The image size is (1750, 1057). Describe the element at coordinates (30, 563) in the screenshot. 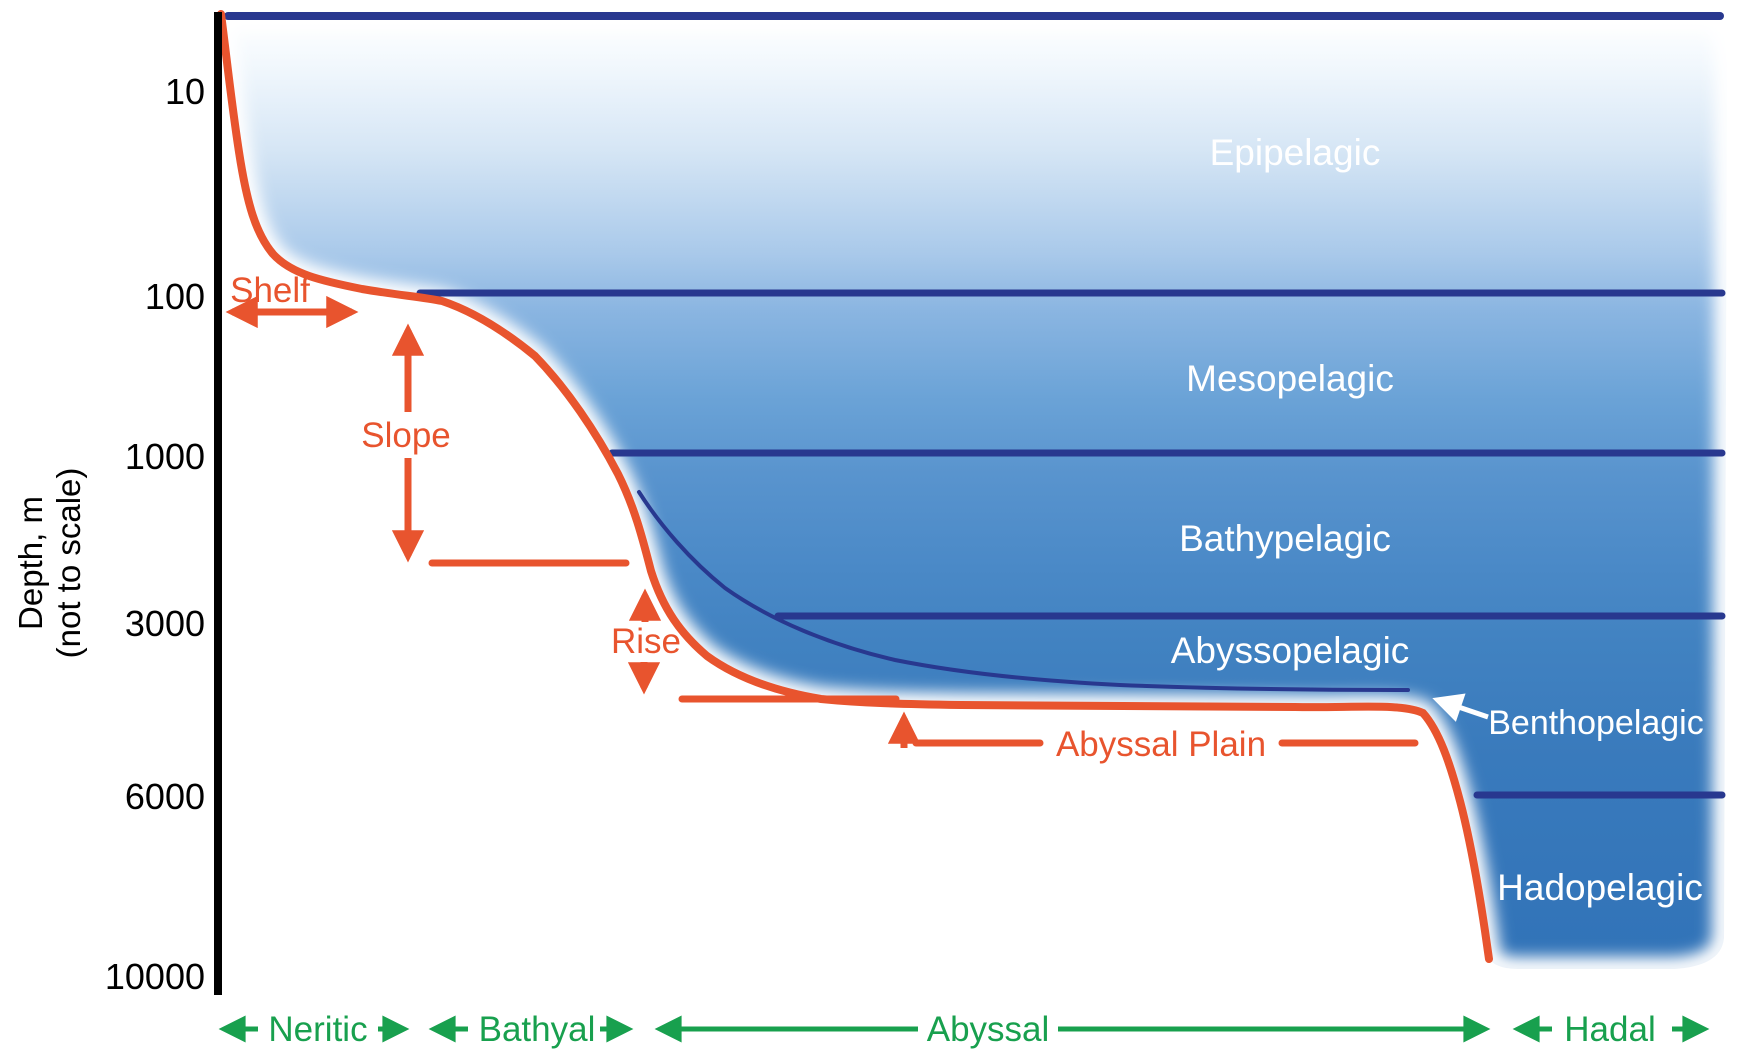

I see `axis-title-line1: Depth, m` at that location.